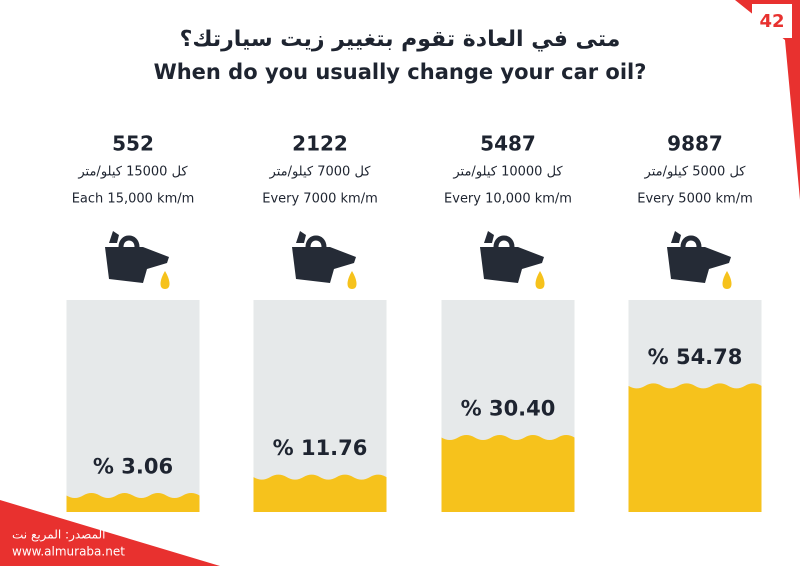 The height and width of the screenshot is (566, 800). I want to click on page-number-box, so click(772, 21).